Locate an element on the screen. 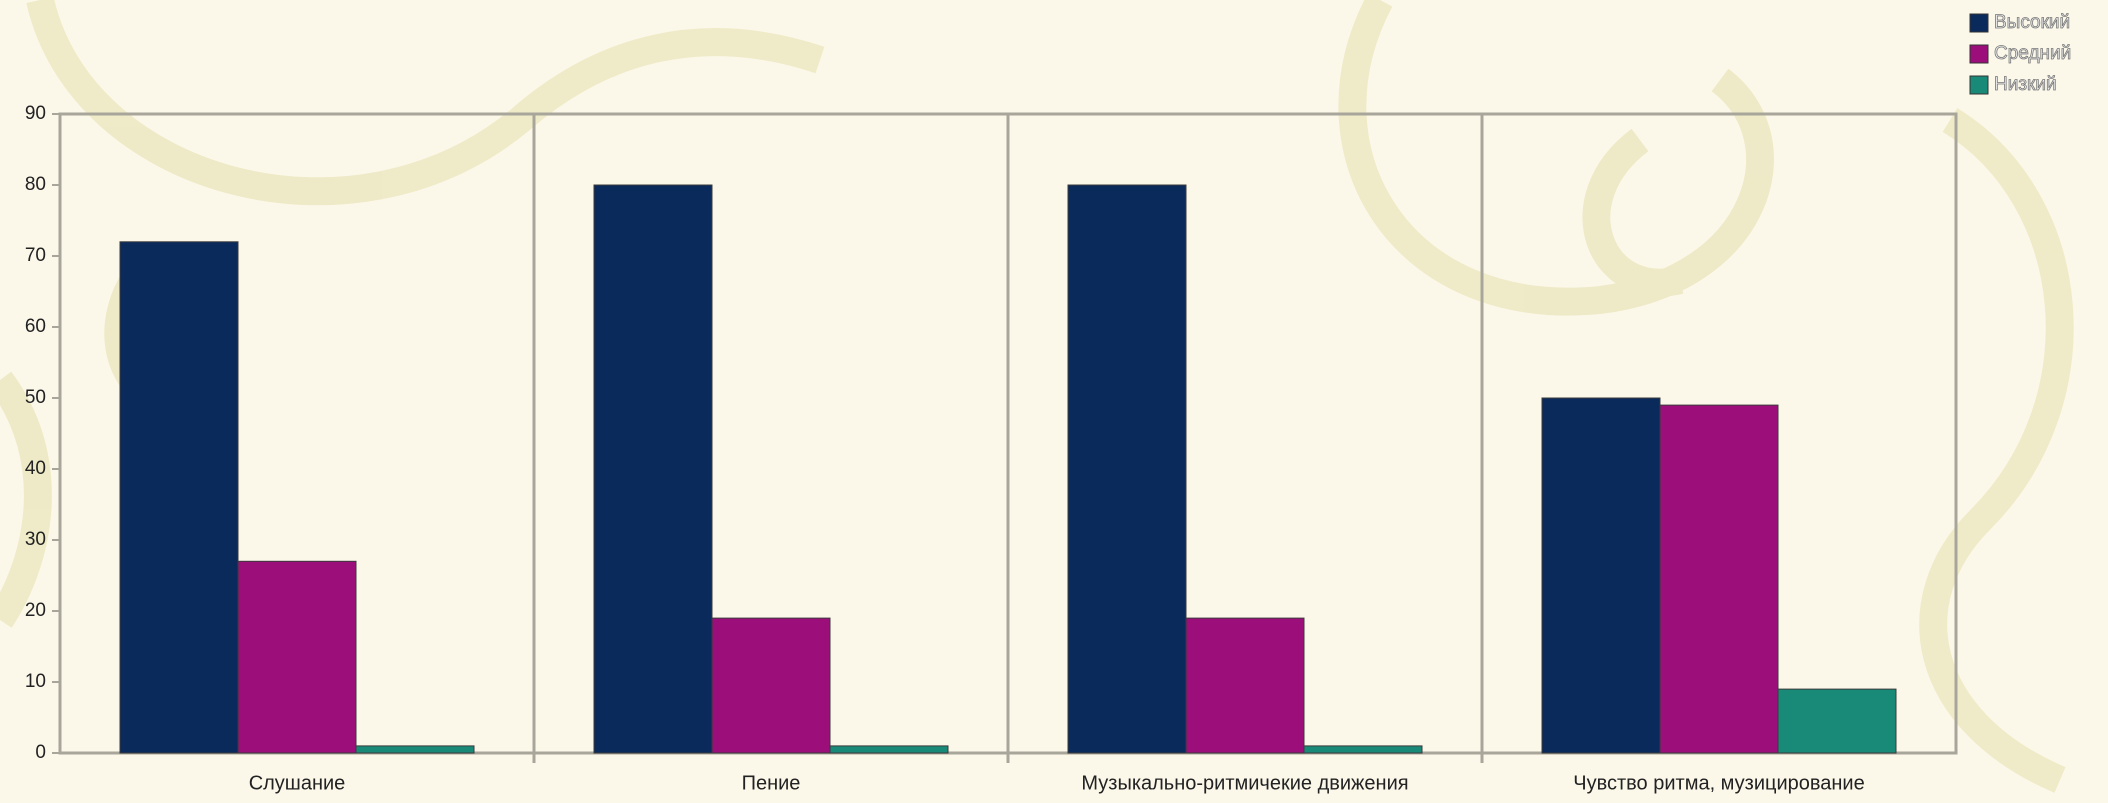 Image resolution: width=2108 pixels, height=803 pixels. x-tick-label: Чувство ритма, музицирование is located at coordinates (1718, 783).